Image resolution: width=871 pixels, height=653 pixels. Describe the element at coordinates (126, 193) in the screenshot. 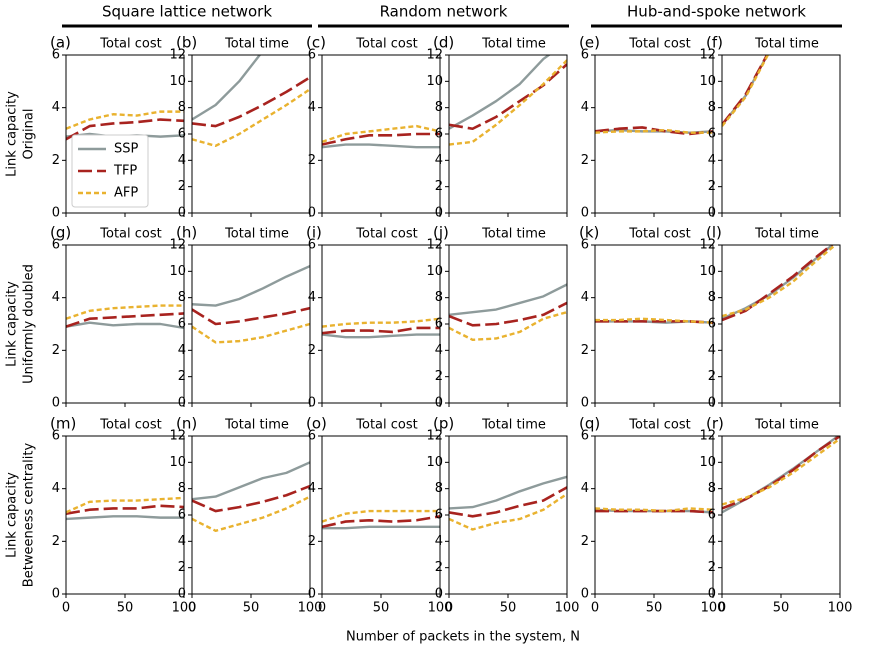

I see `legend-label: AFP` at that location.